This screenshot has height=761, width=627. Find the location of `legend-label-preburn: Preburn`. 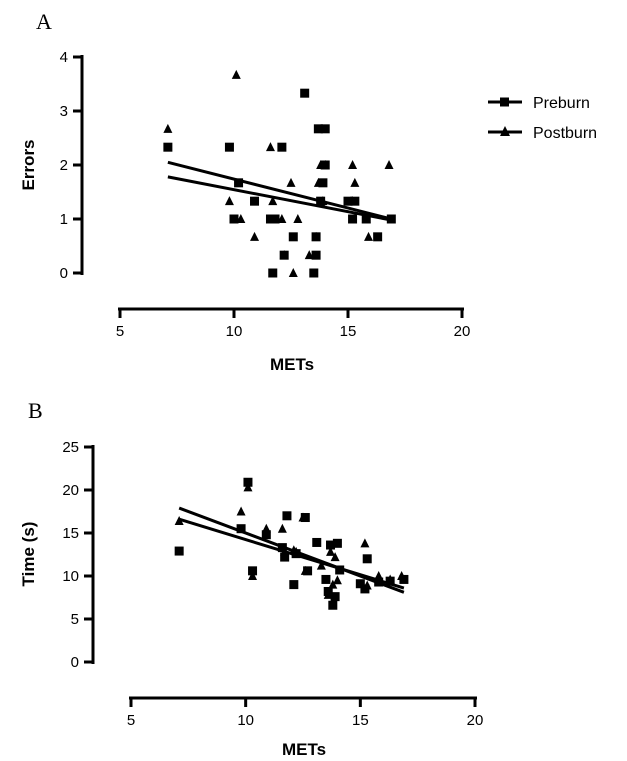

legend-label-preburn: Preburn is located at coordinates (561, 103).